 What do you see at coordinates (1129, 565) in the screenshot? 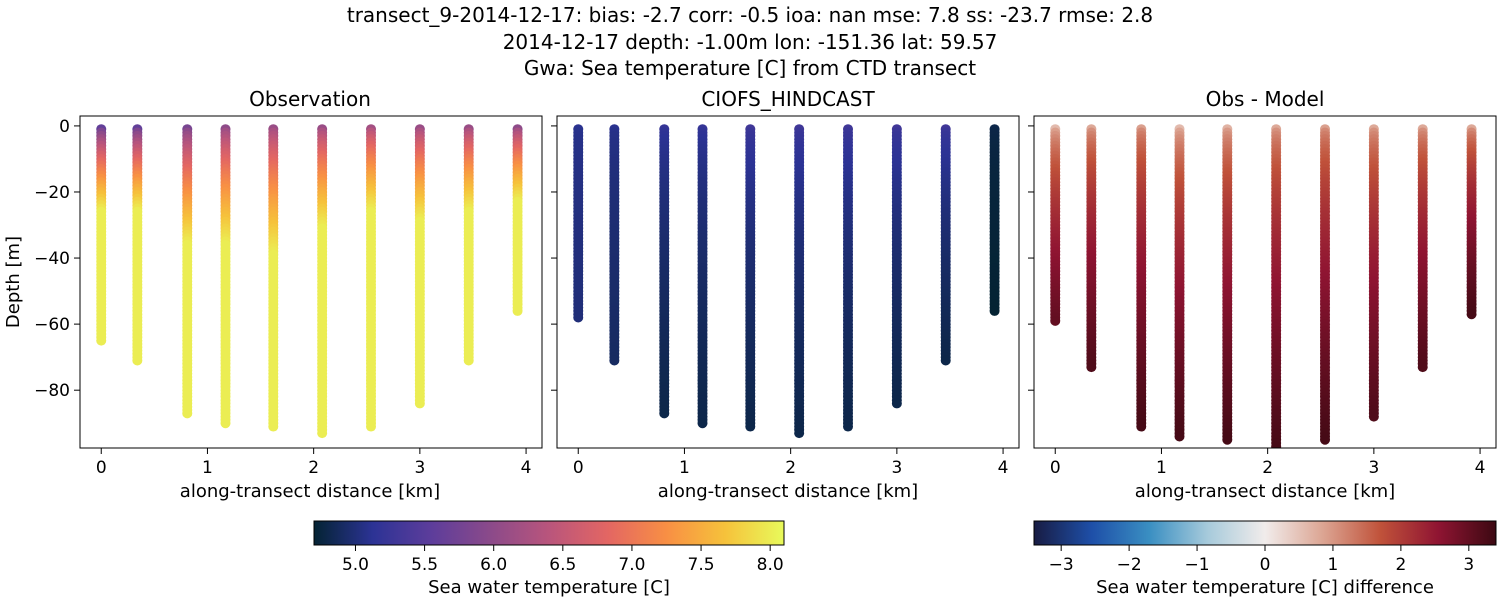
I see `colorbar-tick-label: −2` at bounding box center [1129, 565].